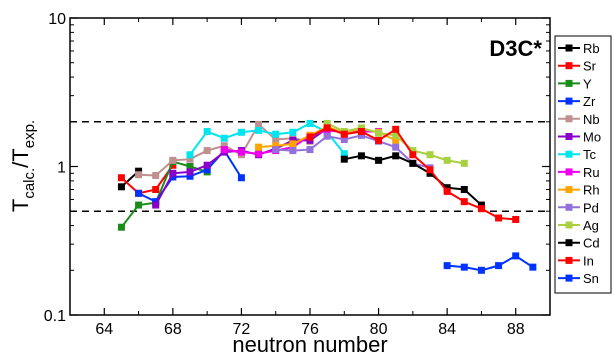  I want to click on legend-label: Cd, so click(591, 243).